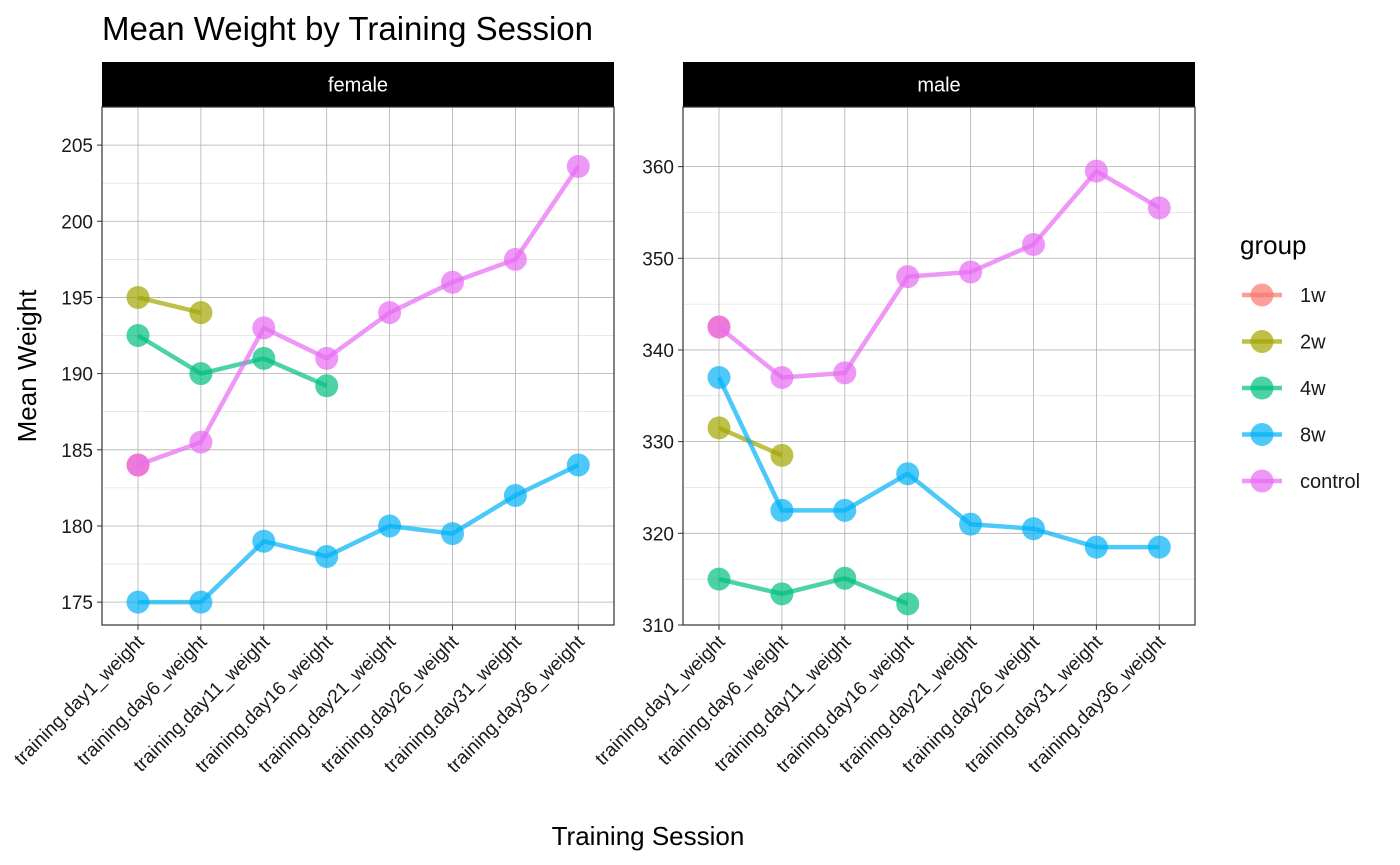 The height and width of the screenshot is (865, 1400). What do you see at coordinates (658, 168) in the screenshot?
I see `y-tick-label: 360` at bounding box center [658, 168].